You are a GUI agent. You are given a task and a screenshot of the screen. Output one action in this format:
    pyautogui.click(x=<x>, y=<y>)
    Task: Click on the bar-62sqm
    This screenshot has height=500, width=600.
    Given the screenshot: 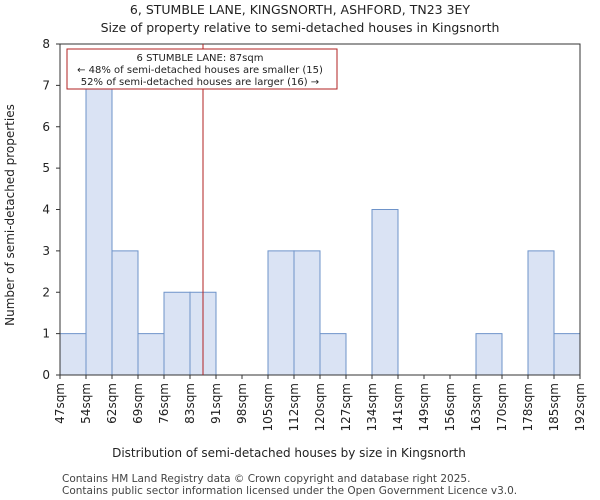 What is the action you would take?
    pyautogui.click(x=125, y=313)
    